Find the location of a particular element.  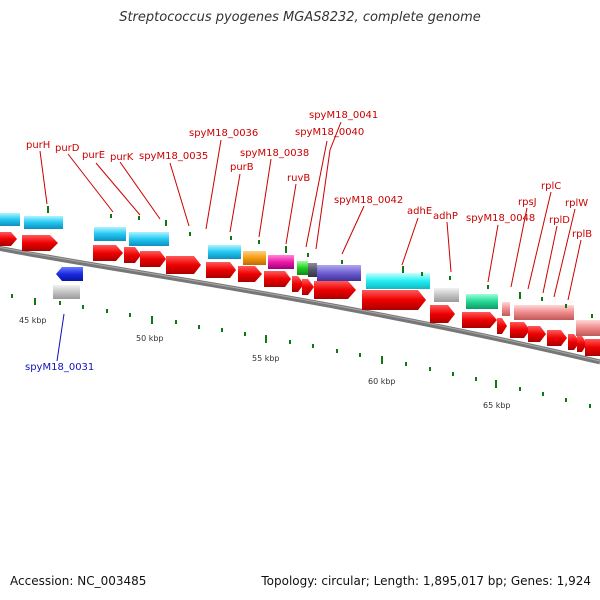

gene-label-spyM18-0040: spyM18_0040 is located at coordinates (329, 132).